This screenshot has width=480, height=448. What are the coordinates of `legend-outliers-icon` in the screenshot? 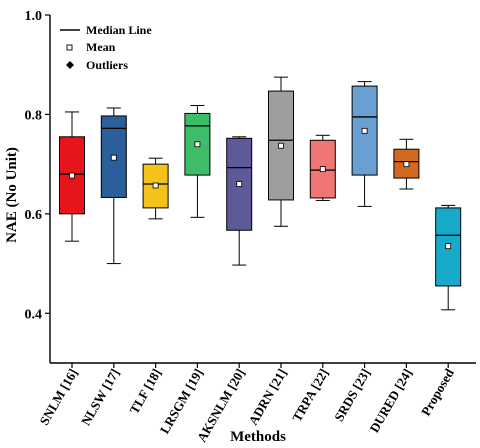 It's located at (70, 65).